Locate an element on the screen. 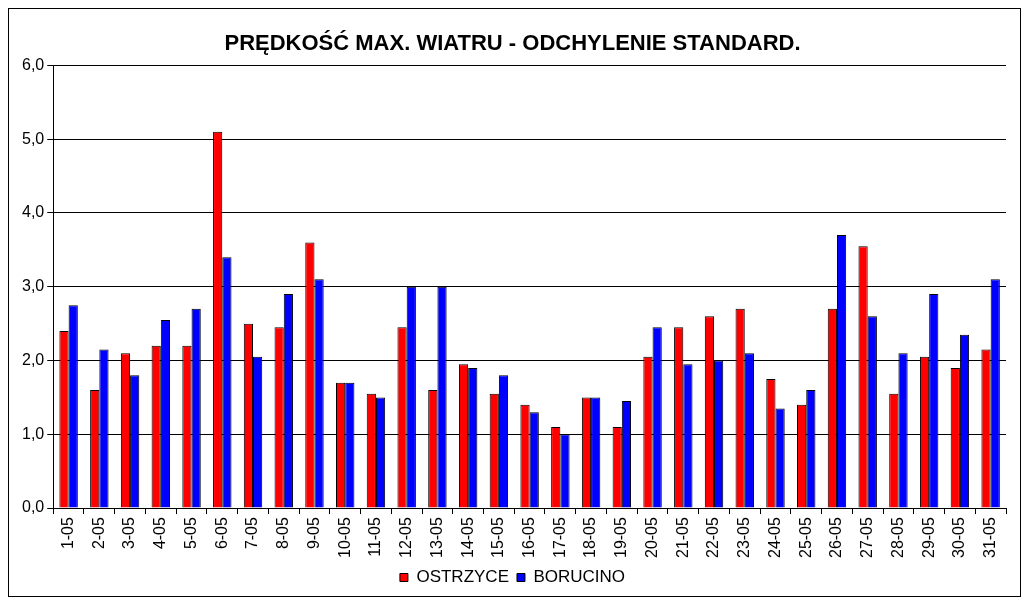 The width and height of the screenshot is (1029, 605). x-tick-label: 30-05 is located at coordinates (959, 537).